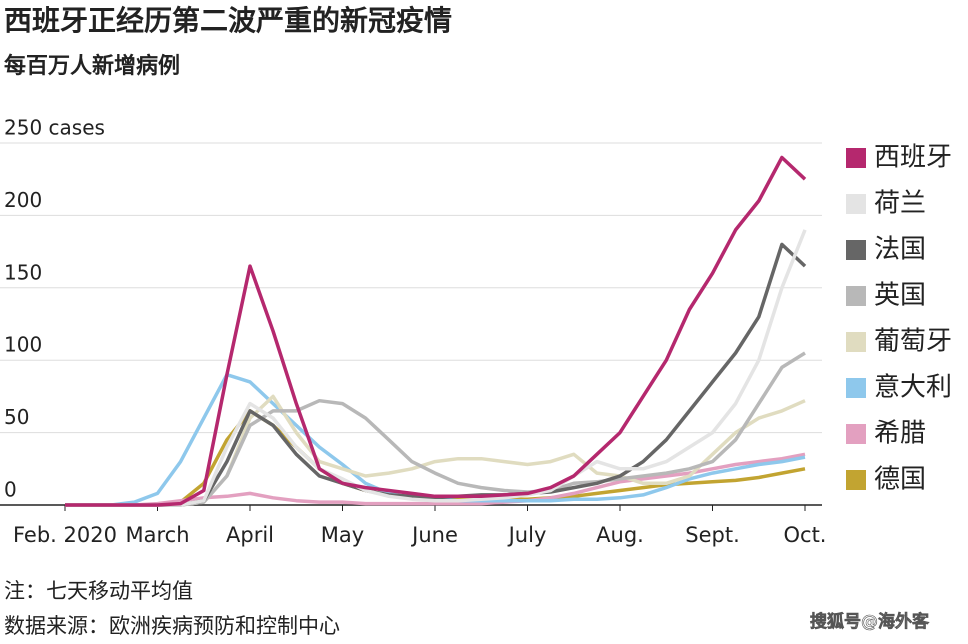 The height and width of the screenshot is (644, 968). Describe the element at coordinates (620, 535) in the screenshot. I see `x-tick-label: Aug.` at that location.